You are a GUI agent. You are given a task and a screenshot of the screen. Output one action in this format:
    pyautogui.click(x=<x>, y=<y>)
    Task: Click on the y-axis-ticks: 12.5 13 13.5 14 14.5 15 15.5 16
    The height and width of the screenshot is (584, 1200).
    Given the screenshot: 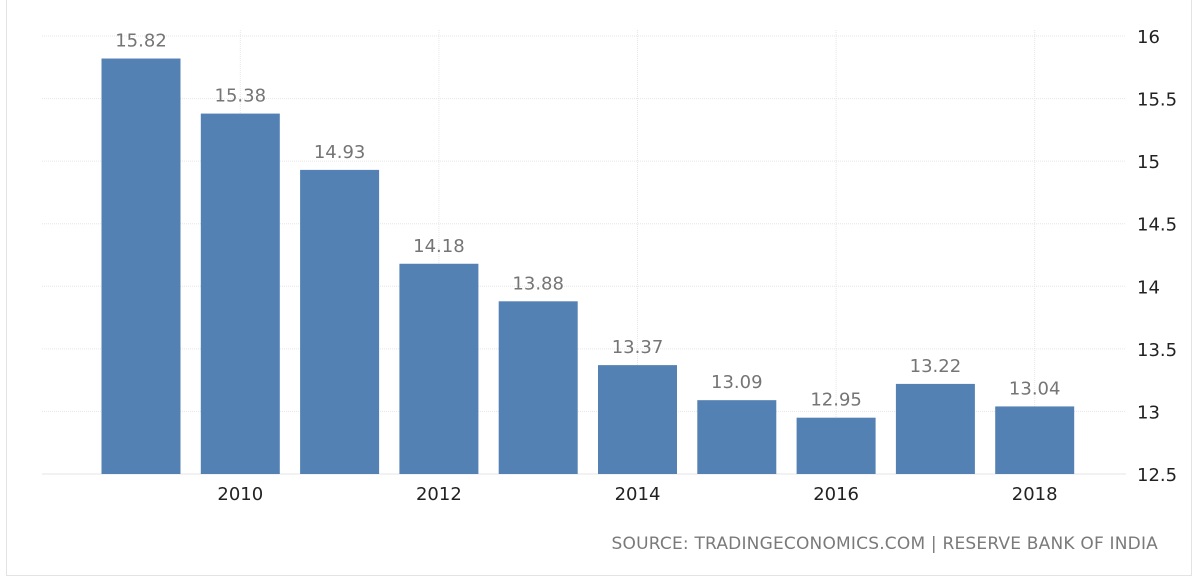 What is the action you would take?
    pyautogui.click(x=1157, y=256)
    